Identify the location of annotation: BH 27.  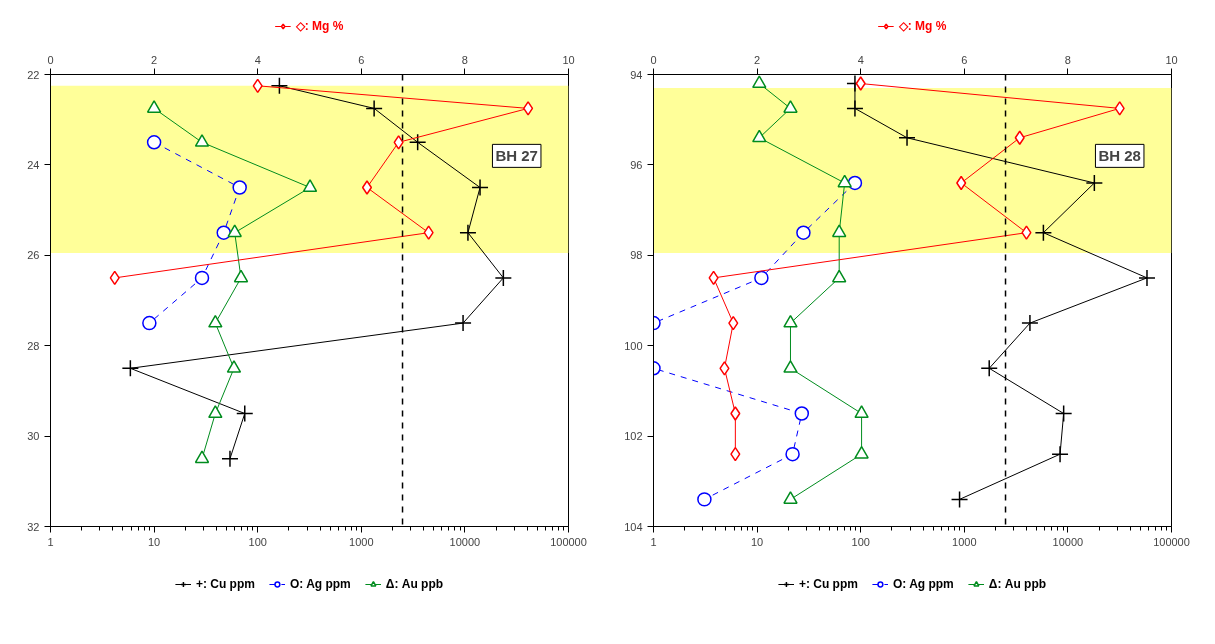
(516, 156).